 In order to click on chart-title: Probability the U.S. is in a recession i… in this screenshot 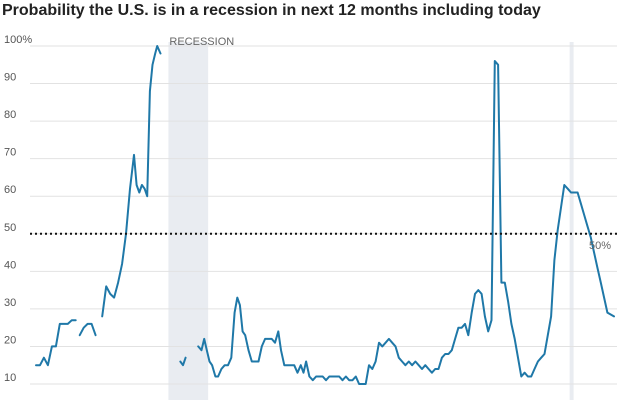, I will do `click(271, 10)`.